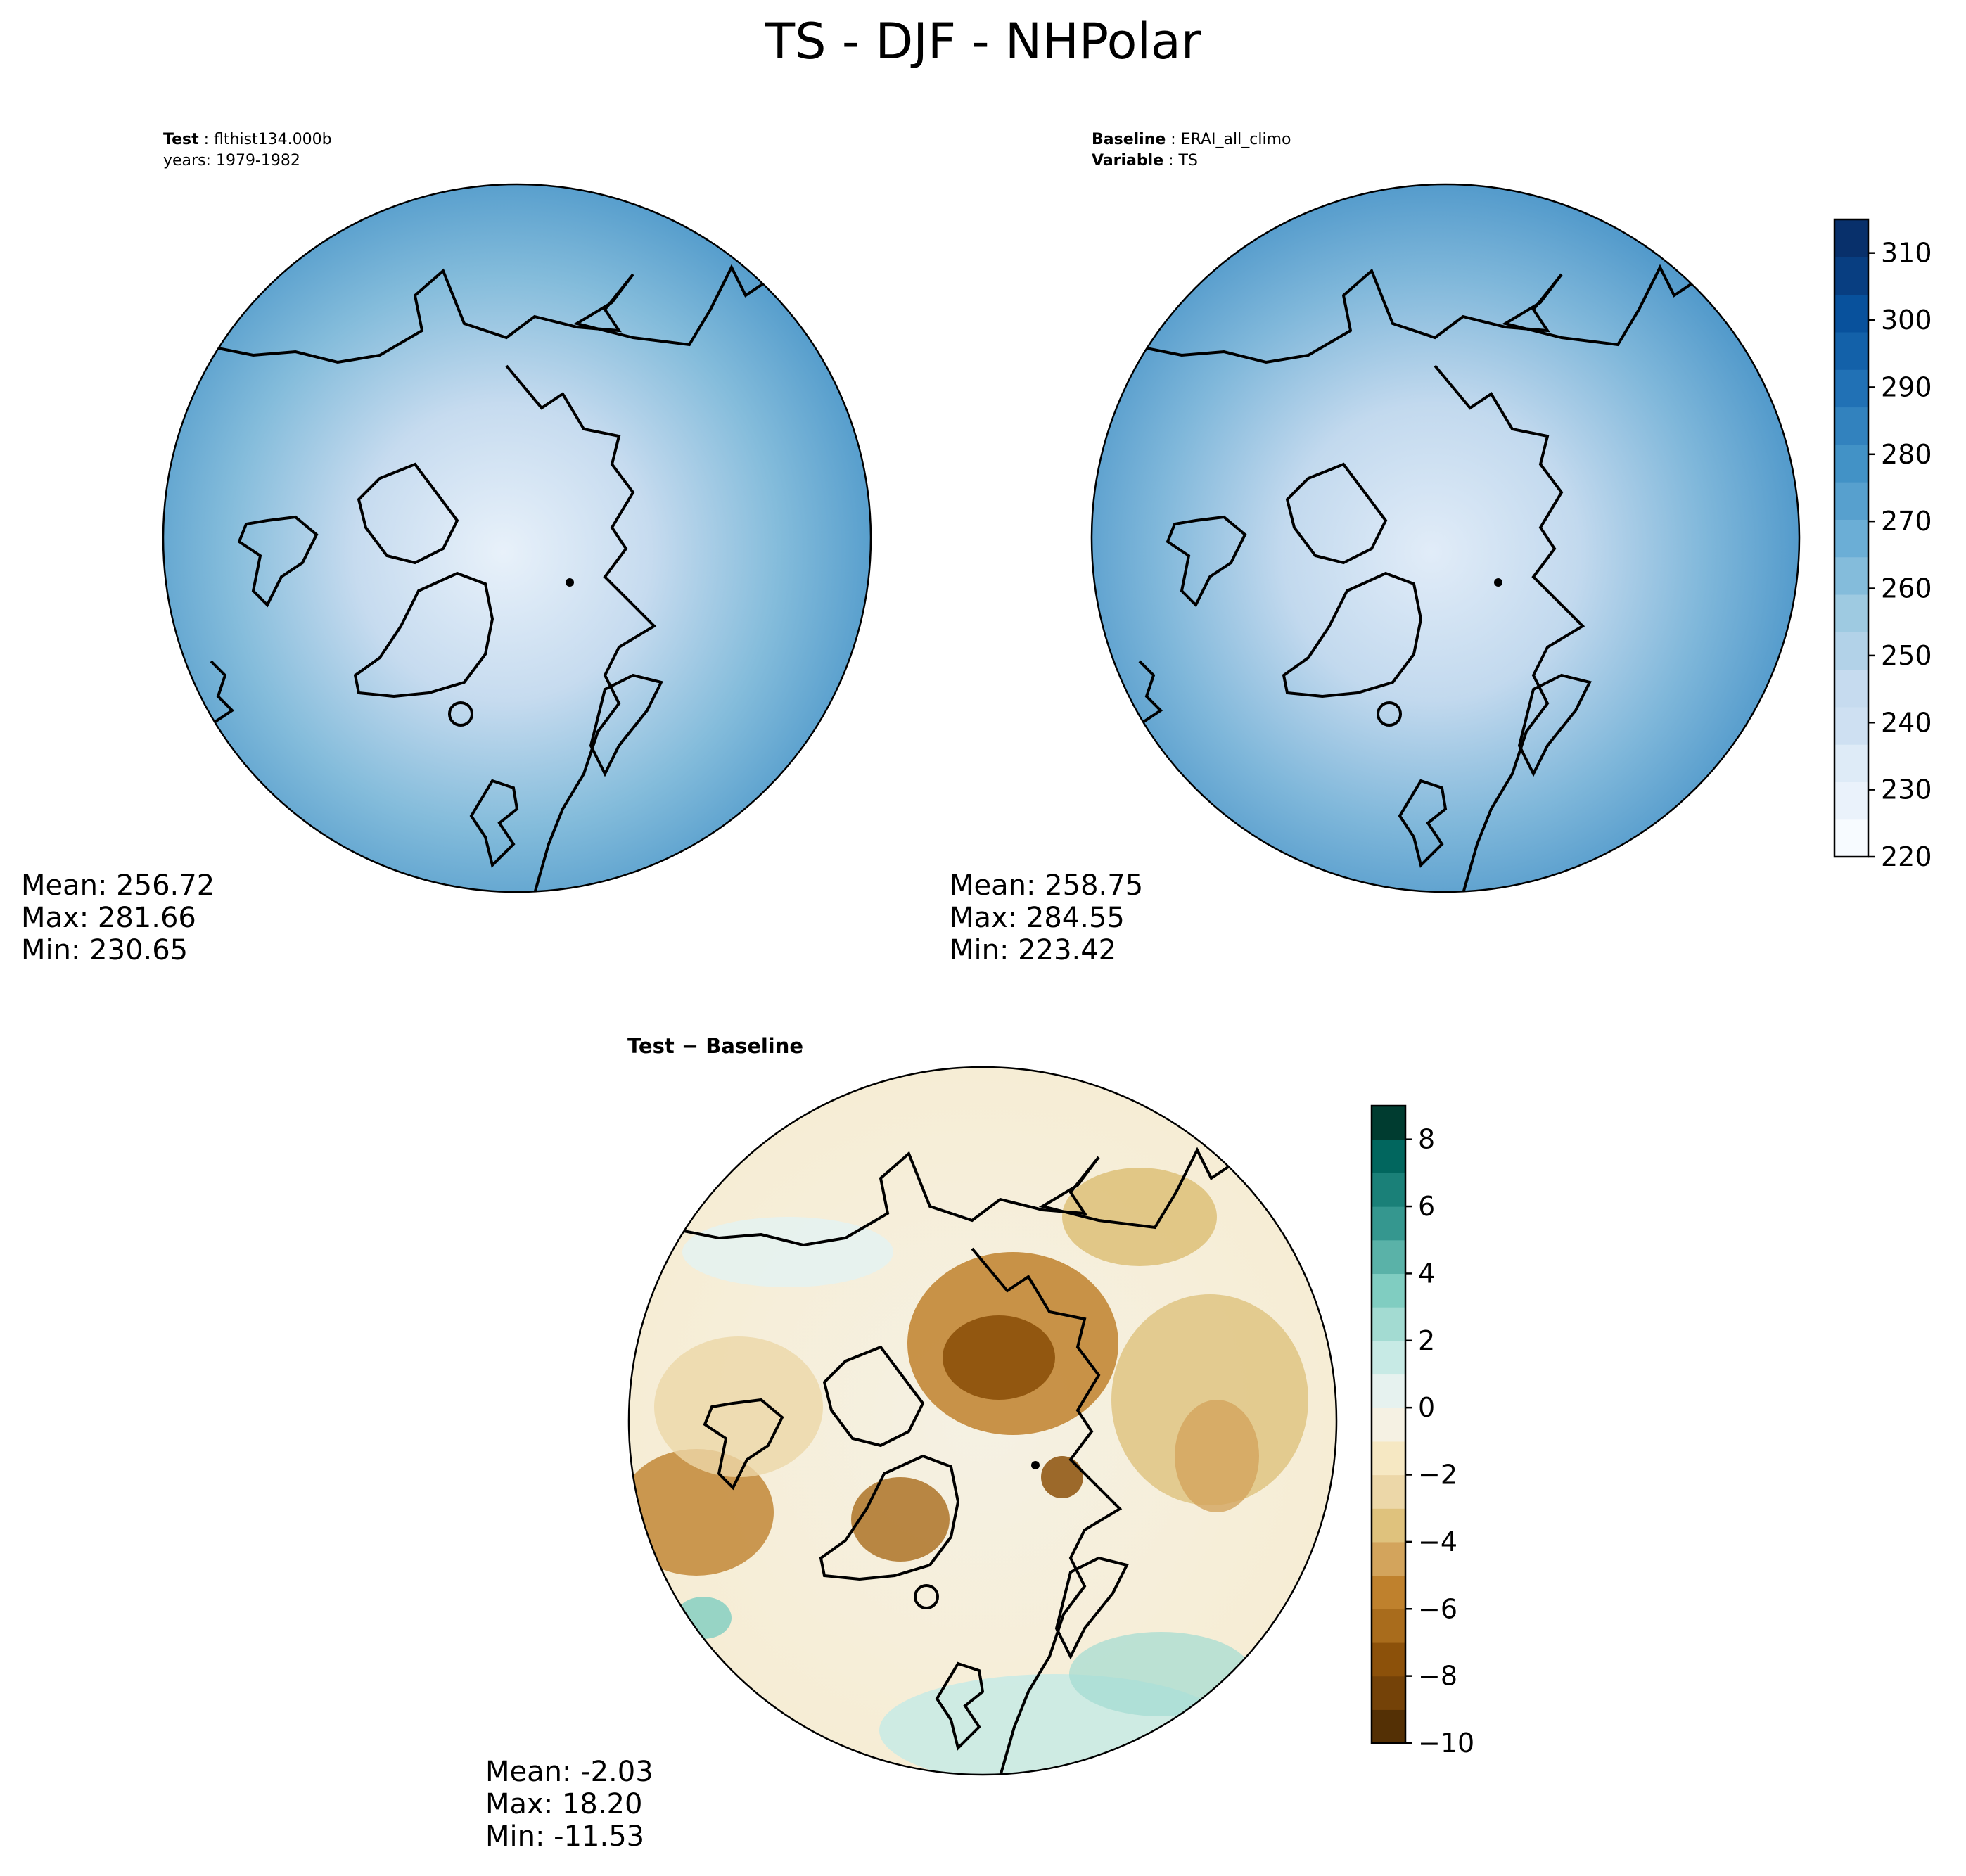 This screenshot has width=1966, height=1876. What do you see at coordinates (1047, 885) in the screenshot?
I see `baseline-mean: Mean: 258.75` at bounding box center [1047, 885].